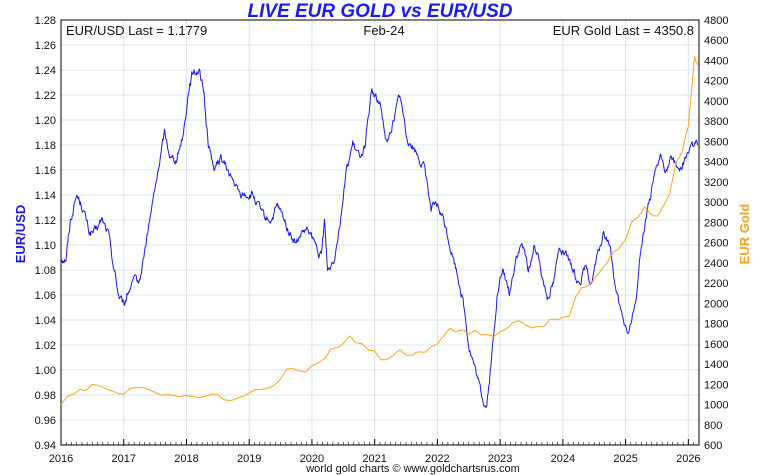 The width and height of the screenshot is (760, 475). What do you see at coordinates (713, 446) in the screenshot?
I see `y-right-tick-label: 600` at bounding box center [713, 446].